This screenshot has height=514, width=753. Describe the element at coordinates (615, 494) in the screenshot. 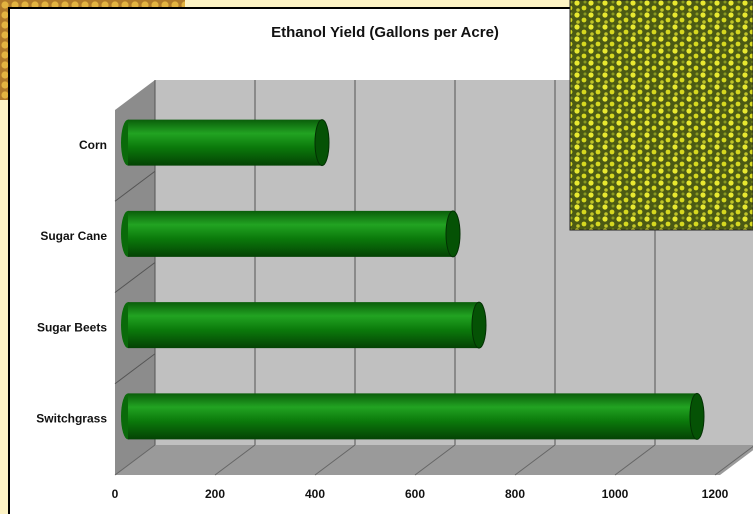

I see `x-tick-label: 1000` at that location.